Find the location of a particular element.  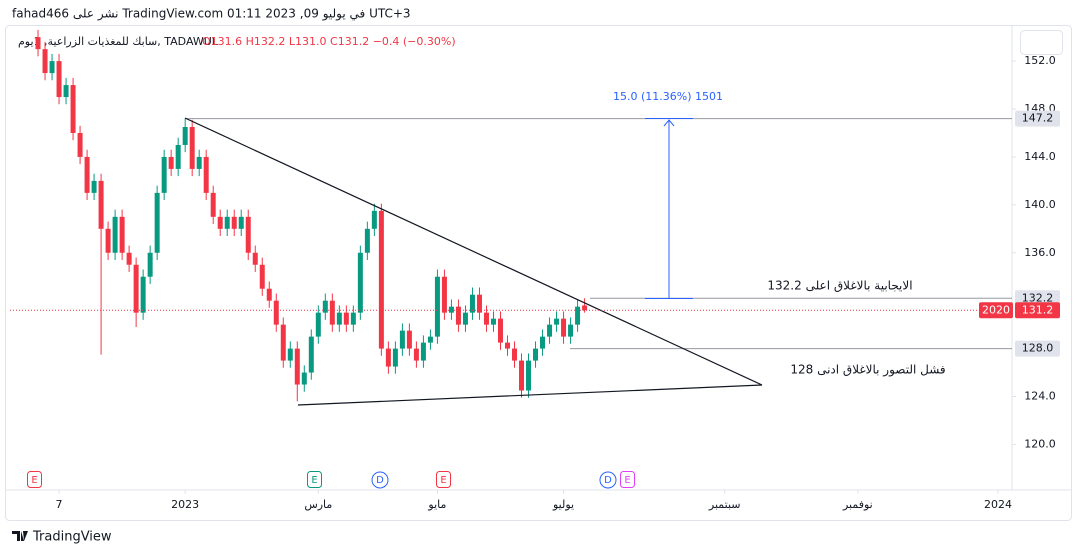

x-tick-label: نوفمبر is located at coordinates (857, 504).